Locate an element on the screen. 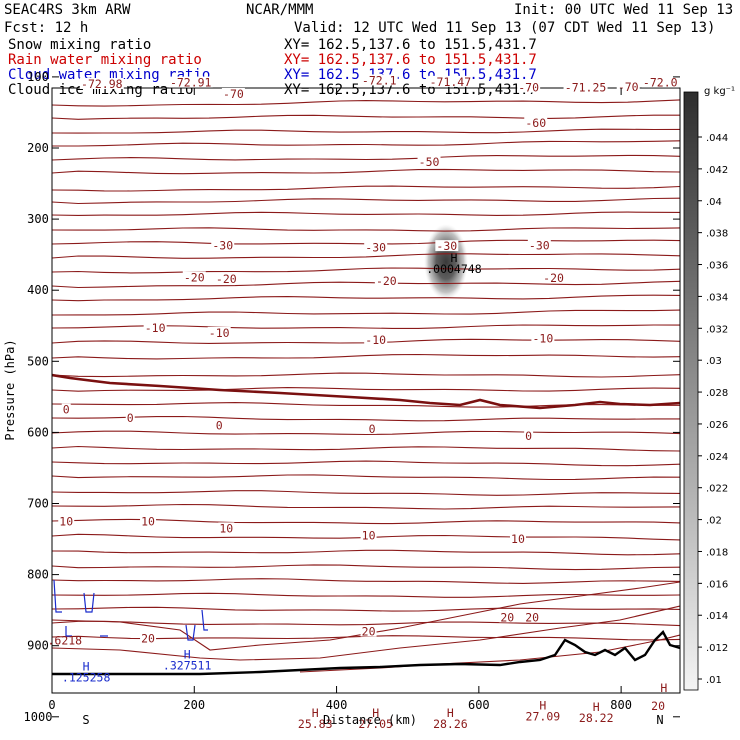 This screenshot has width=740, height=740. x-tick-label: 400 is located at coordinates (337, 705).